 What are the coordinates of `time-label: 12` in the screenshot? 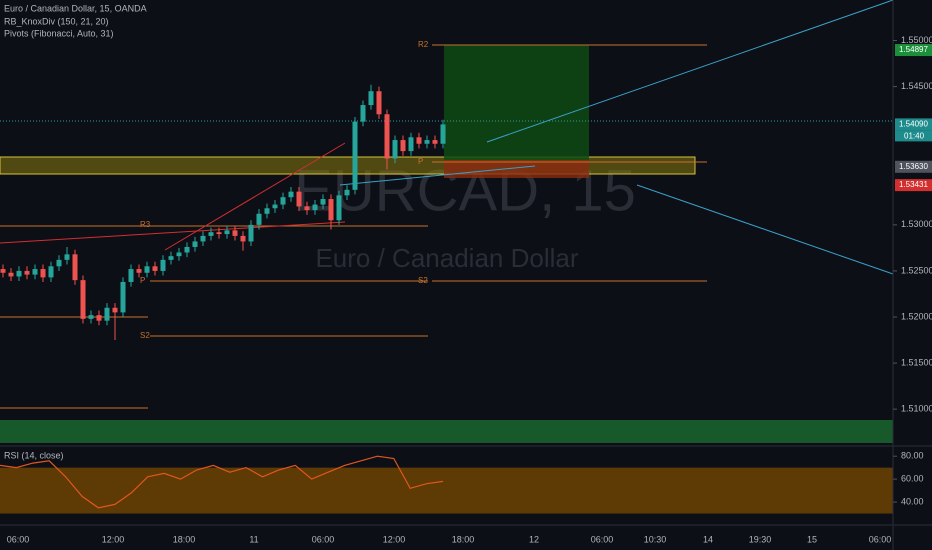 It's located at (534, 539).